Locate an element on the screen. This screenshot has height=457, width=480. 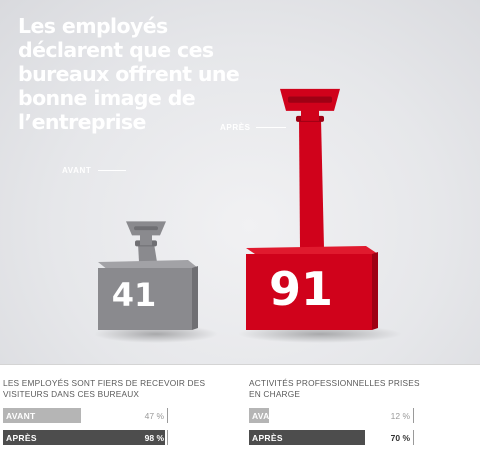
row-value: 98 % is located at coordinates (154, 438).